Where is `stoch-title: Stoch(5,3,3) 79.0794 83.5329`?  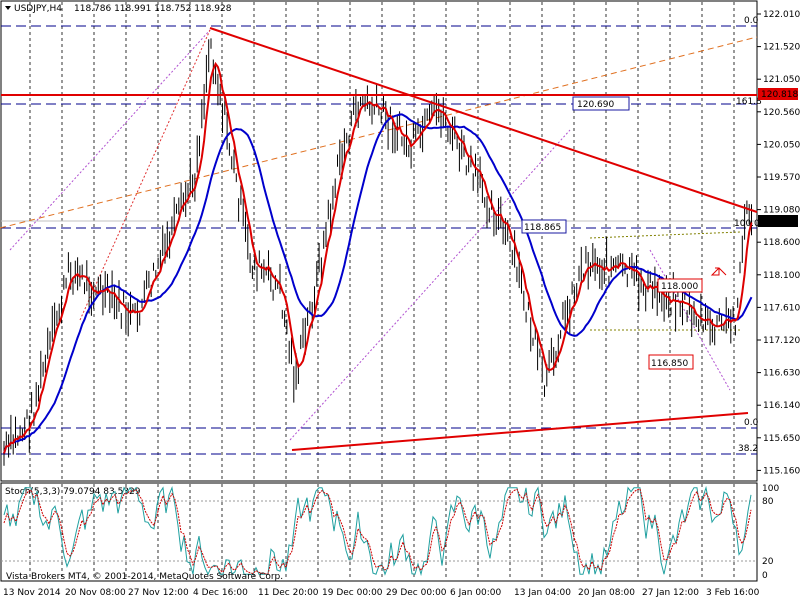
stoch-title: Stoch(5,3,3) 79.0794 83.5329 is located at coordinates (73, 492).